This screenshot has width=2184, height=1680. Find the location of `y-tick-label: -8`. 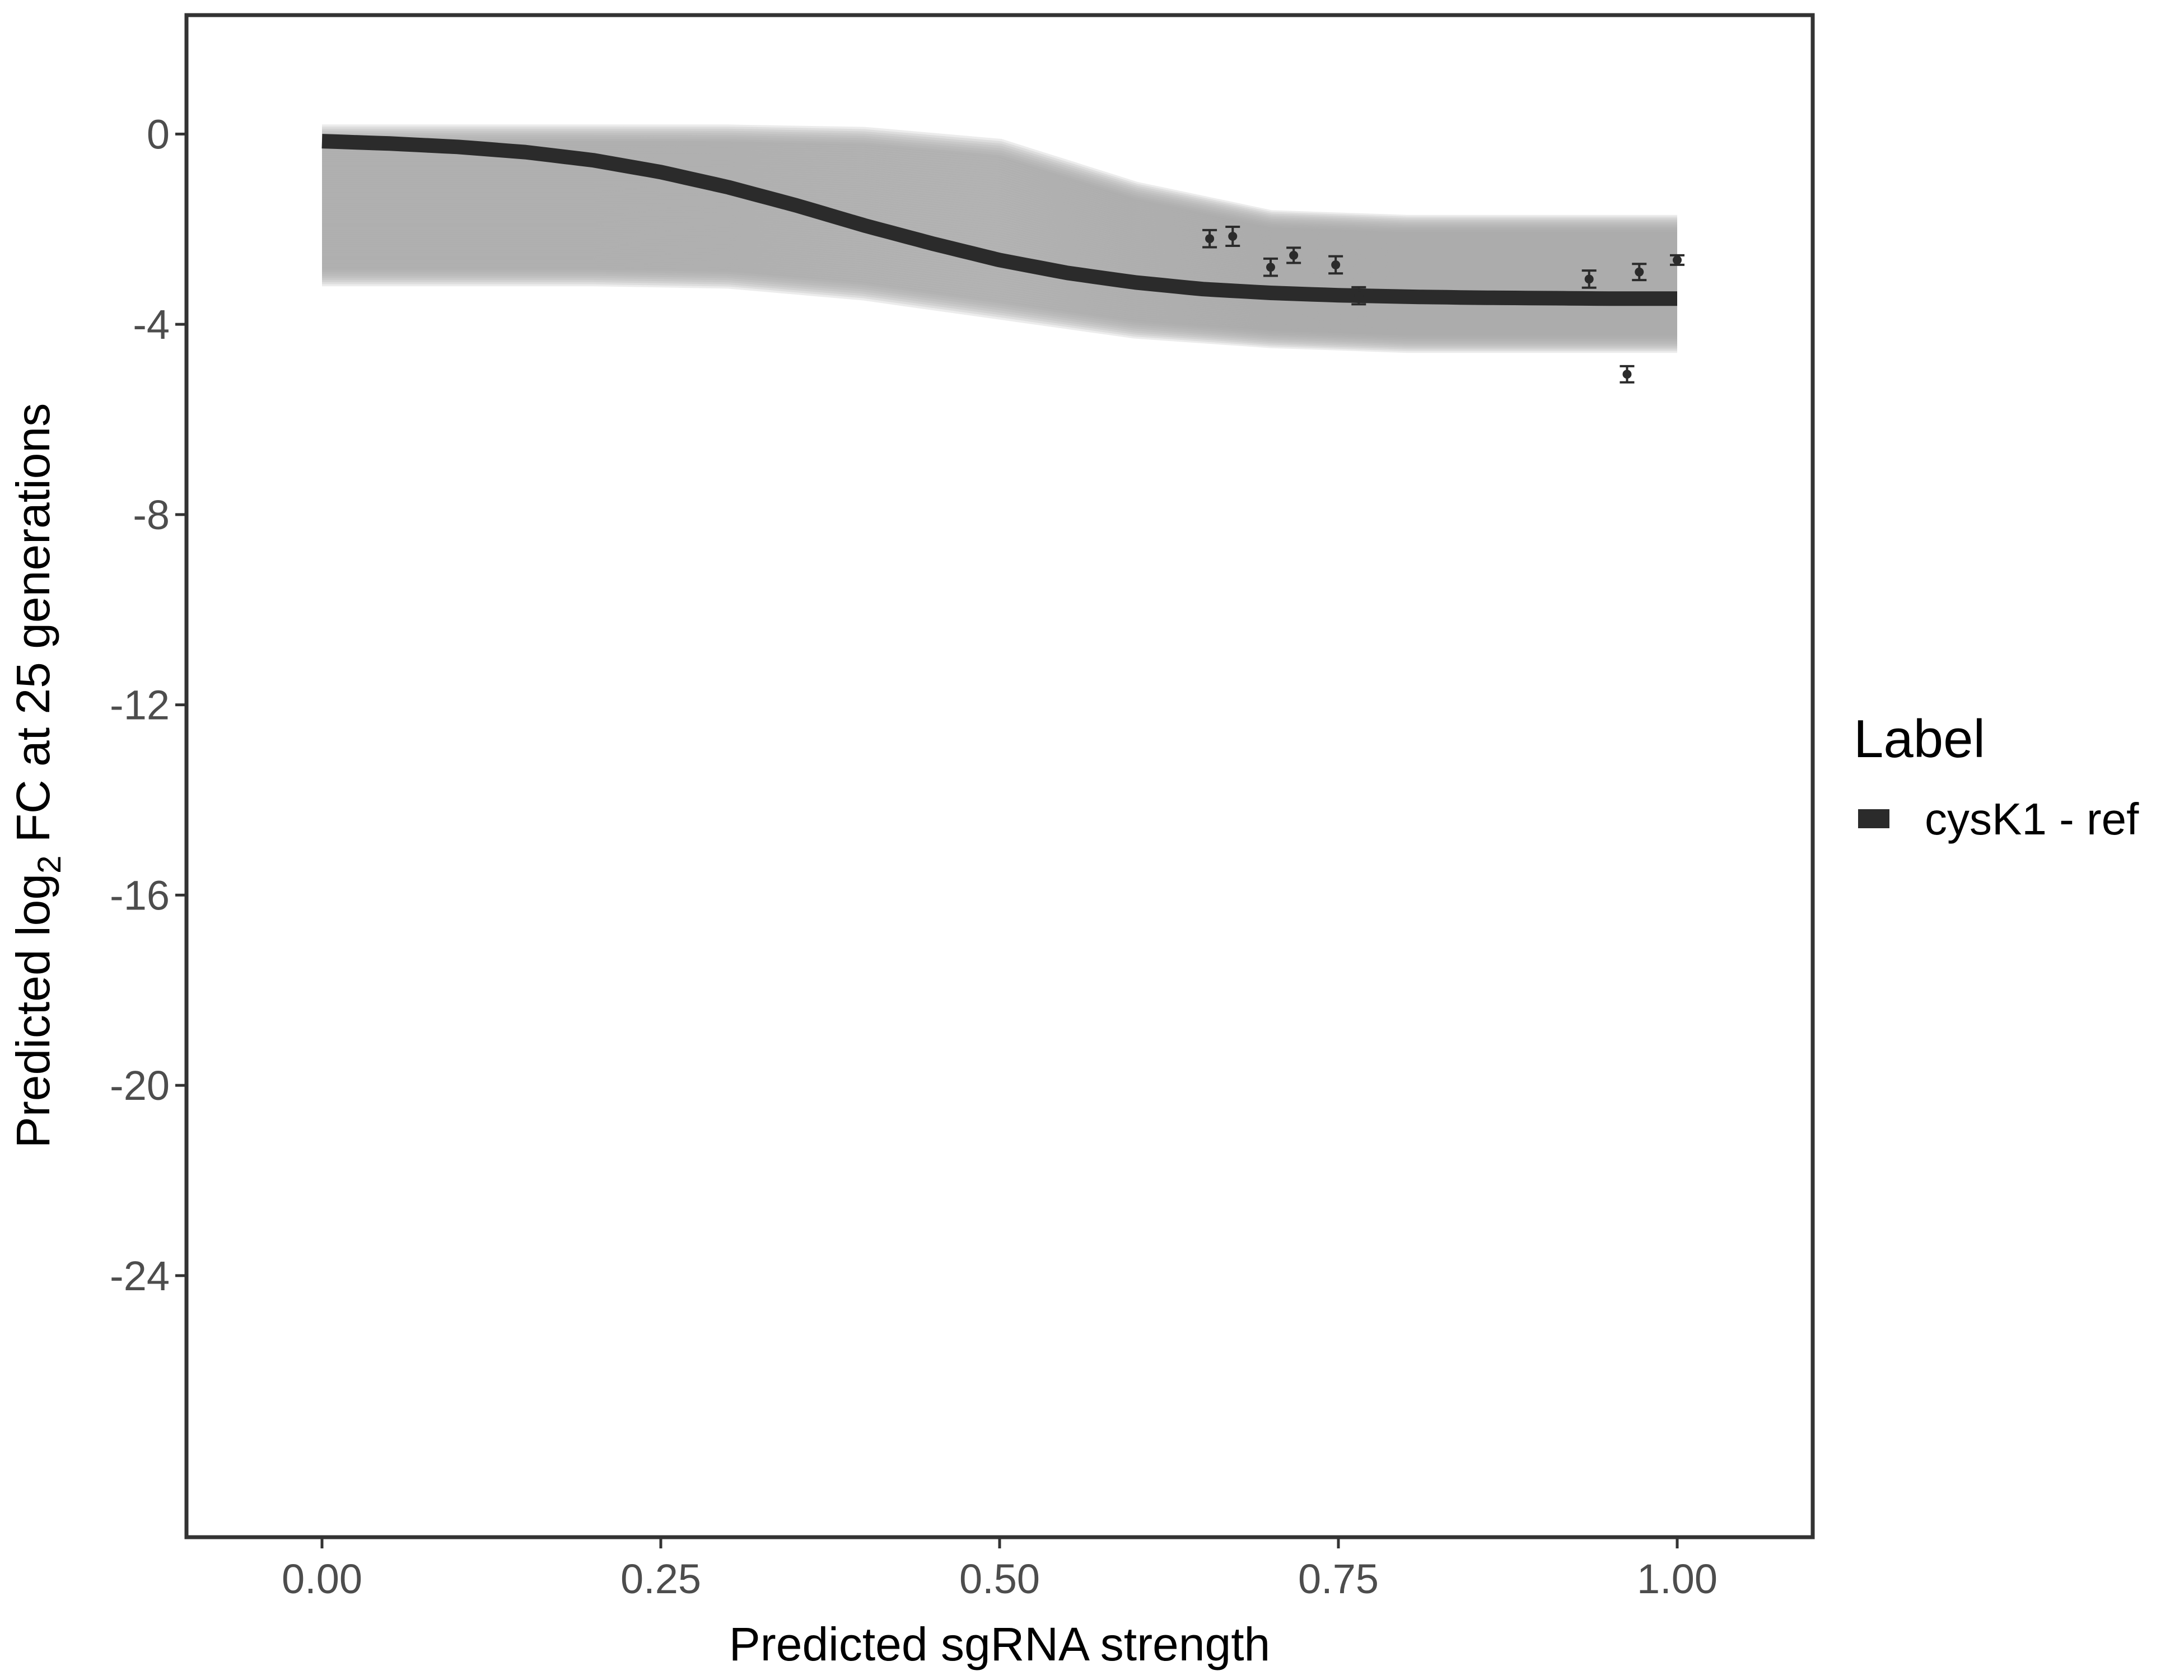

y-tick-label: -8 is located at coordinates (151, 515).